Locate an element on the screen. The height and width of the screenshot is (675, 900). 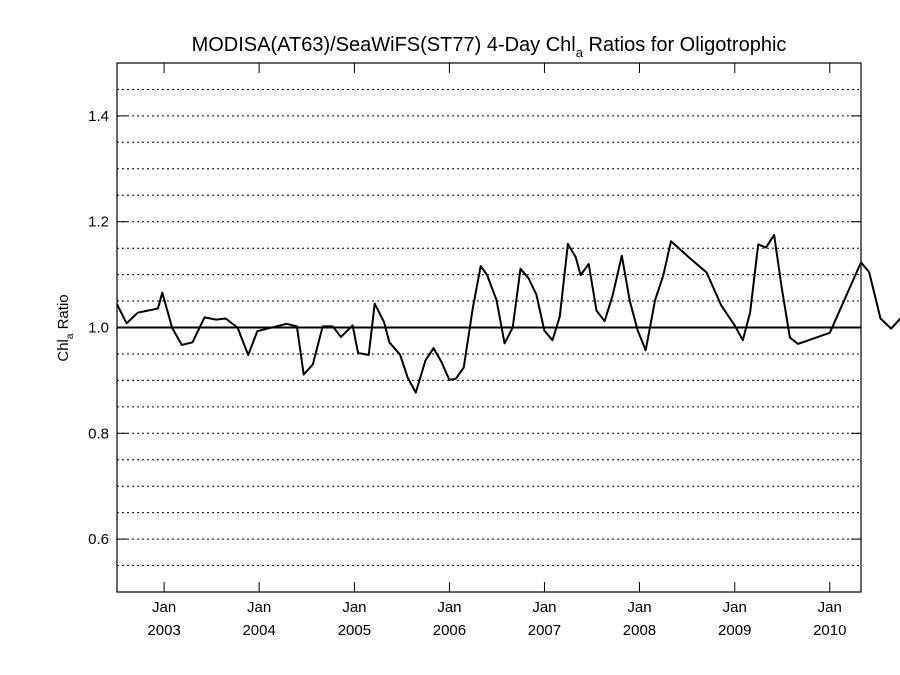
x-tick-label-year: 2008 is located at coordinates (639, 630).